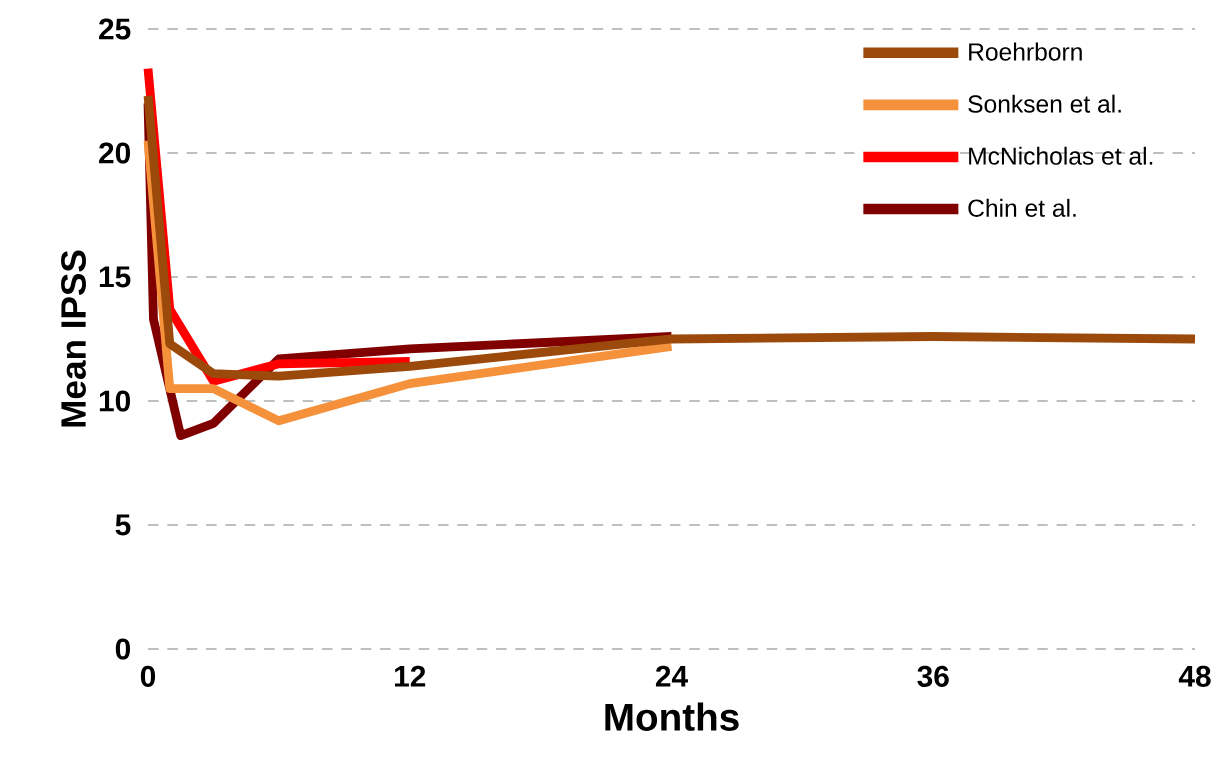 Image resolution: width=1224 pixels, height=764 pixels. Describe the element at coordinates (115, 29) in the screenshot. I see `y-tick-label: 25` at that location.